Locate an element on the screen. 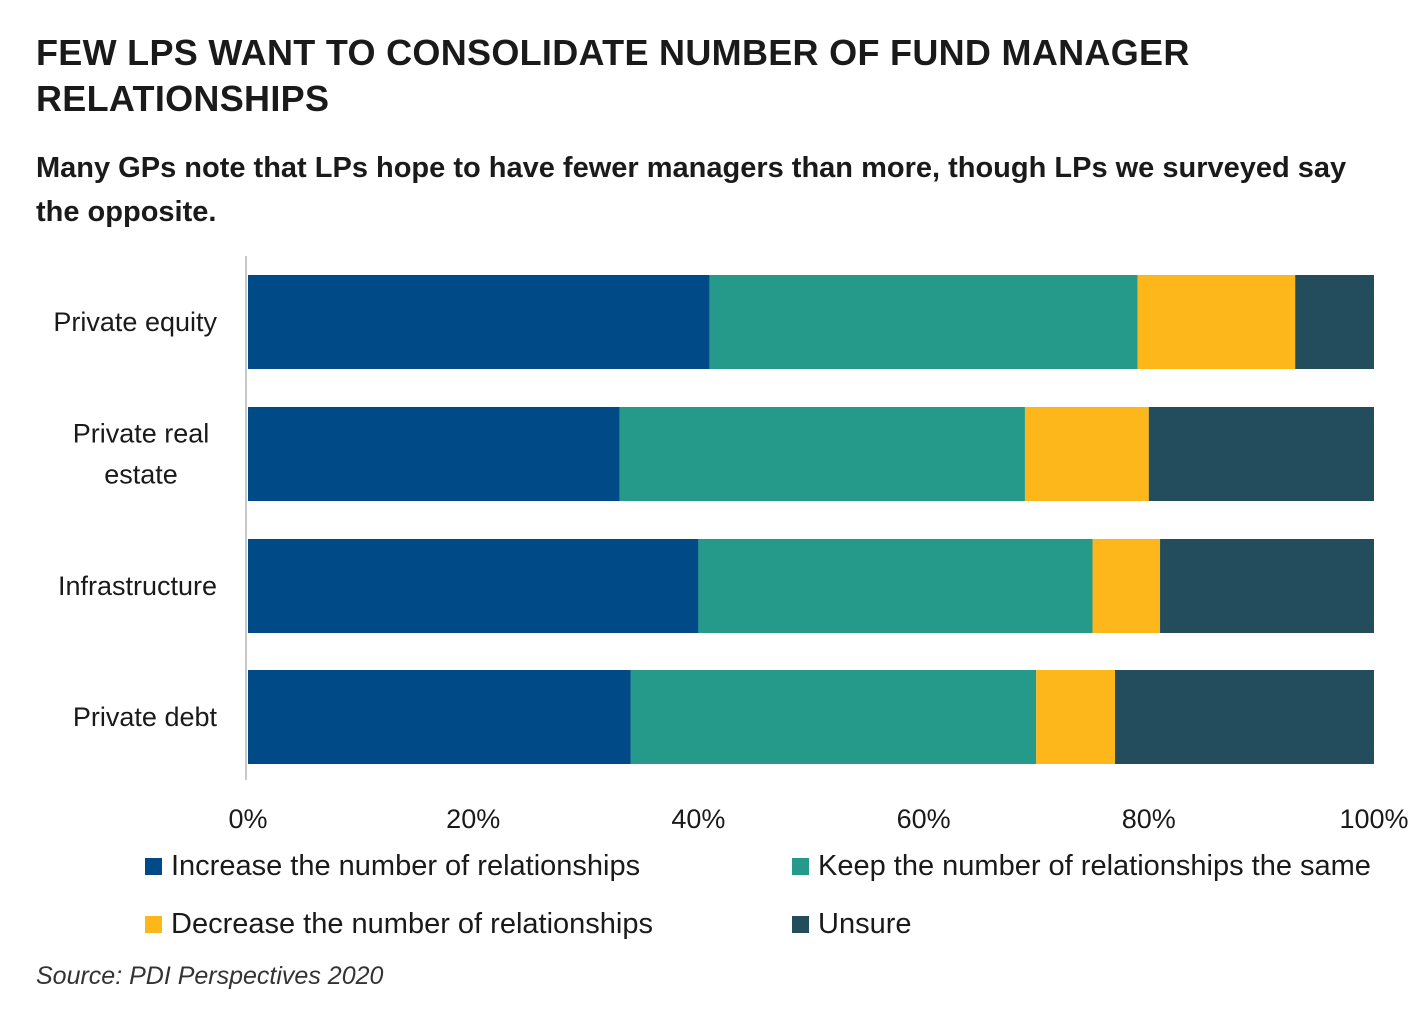  legend-swatch-decrease is located at coordinates (153, 924).